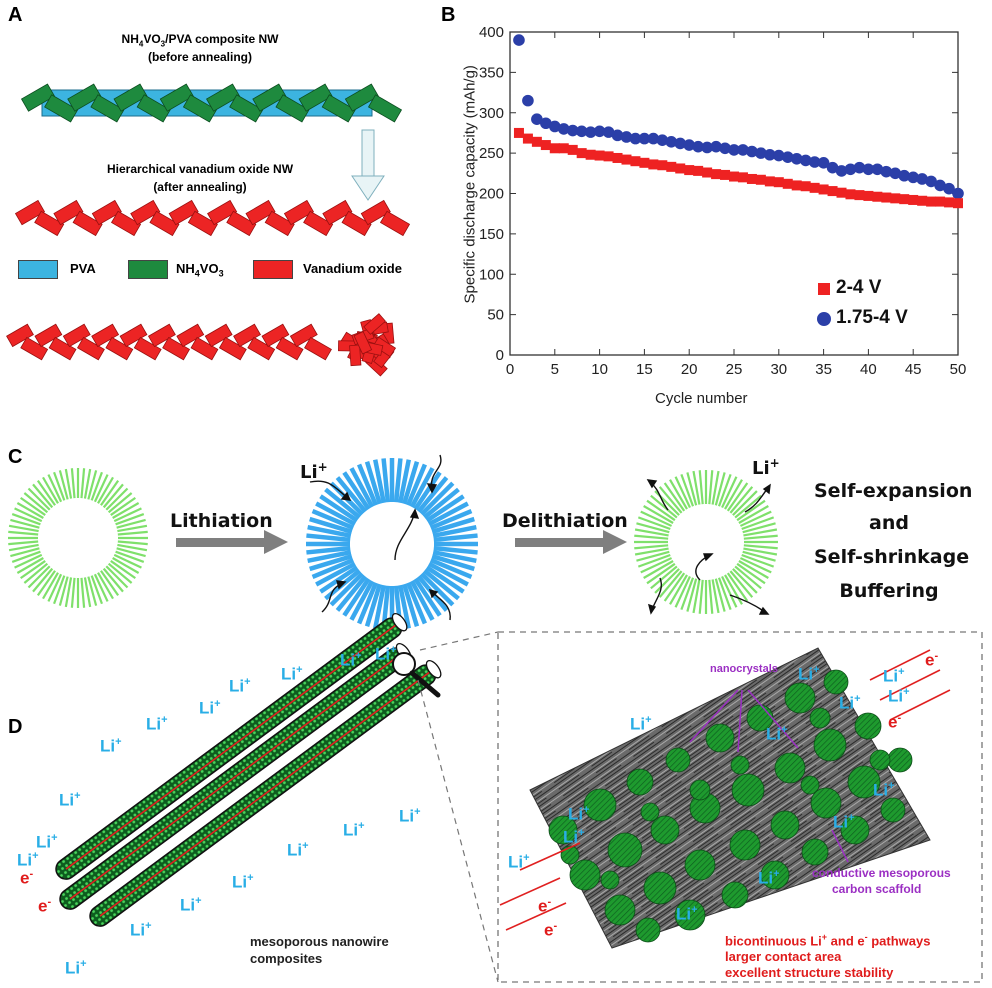 The height and width of the screenshot is (988, 992). What do you see at coordinates (896, 318) in the screenshot?
I see `legend-item-1-75-4v: 1.75-4 V` at bounding box center [896, 318].